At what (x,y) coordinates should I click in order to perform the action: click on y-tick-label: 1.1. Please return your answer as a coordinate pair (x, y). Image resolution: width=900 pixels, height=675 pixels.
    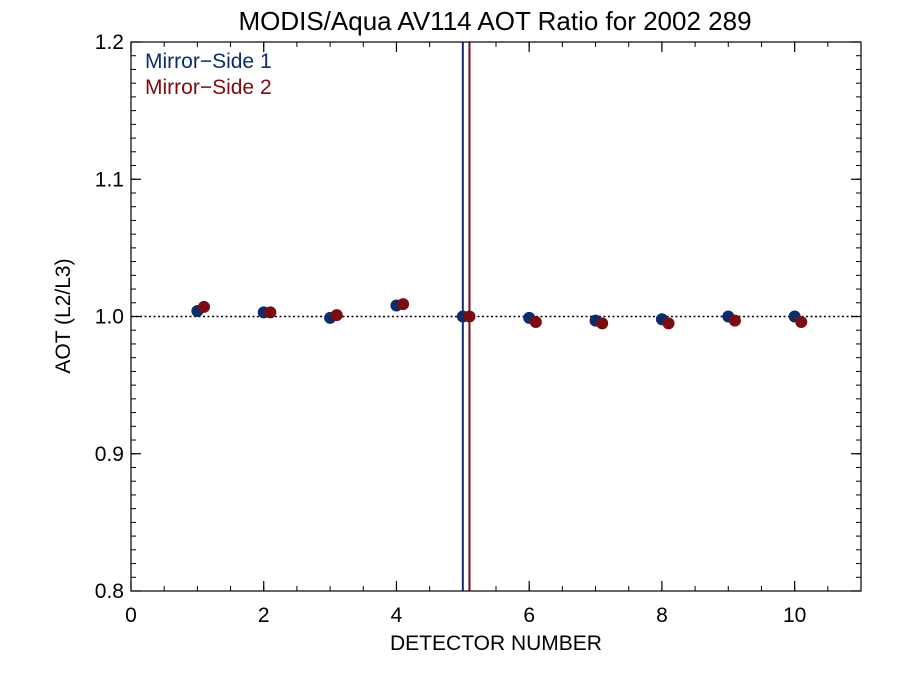
    Looking at the image, I should click on (109, 179).